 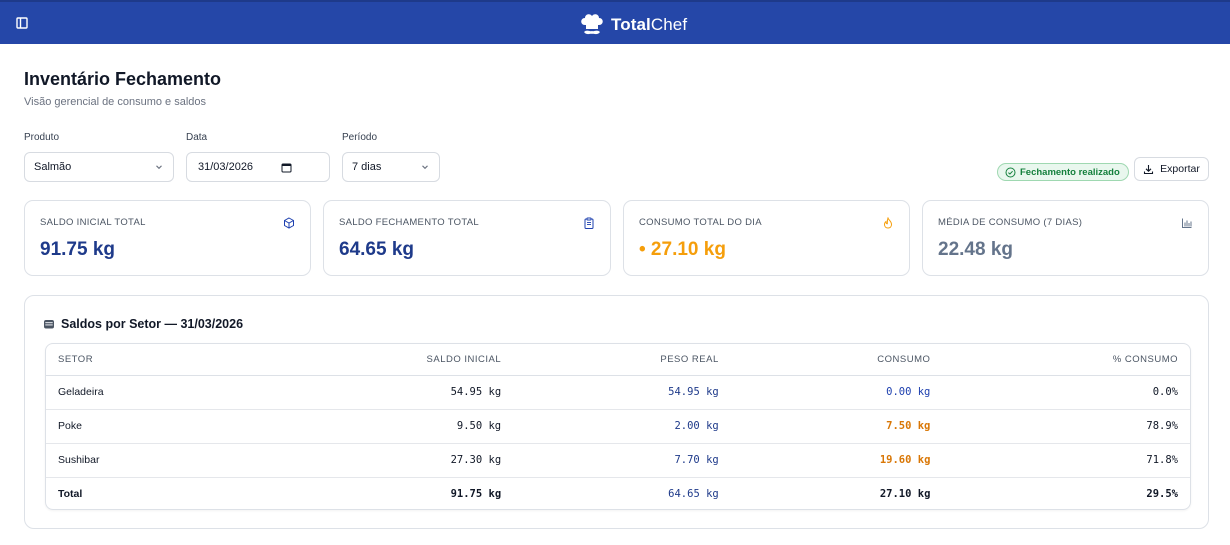 I want to click on top-bar: TotalChef, so click(x=615, y=22).